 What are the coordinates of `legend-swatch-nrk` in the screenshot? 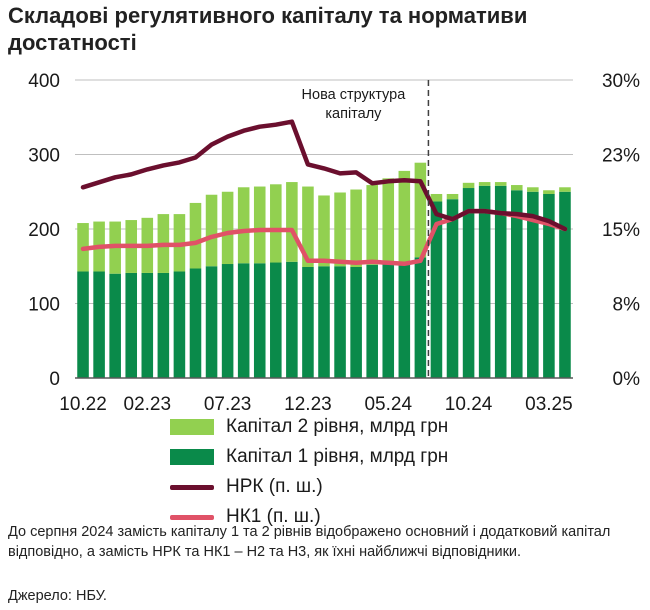 It's located at (192, 487).